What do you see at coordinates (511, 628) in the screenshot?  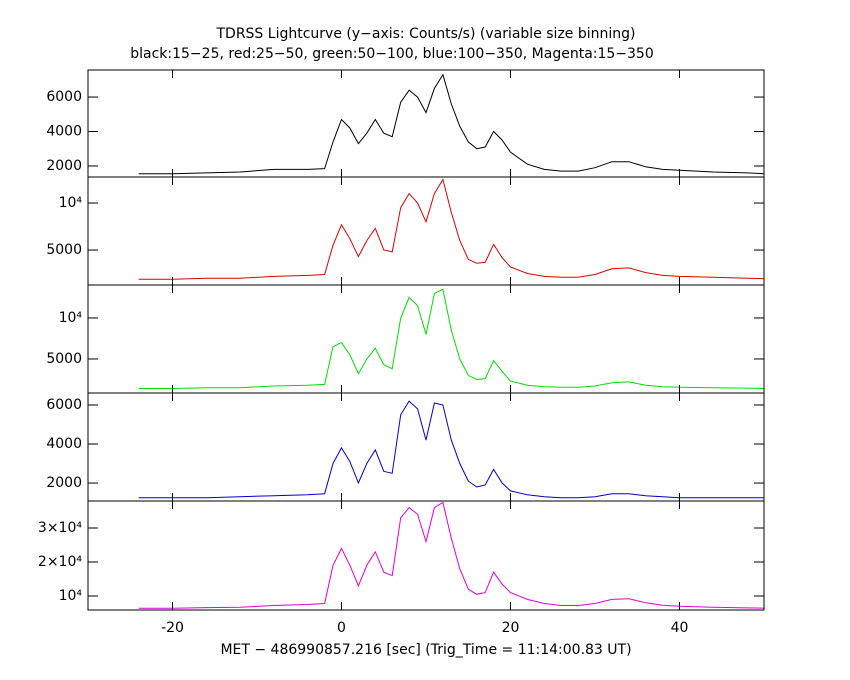 I see `x-tick-label: 20` at bounding box center [511, 628].